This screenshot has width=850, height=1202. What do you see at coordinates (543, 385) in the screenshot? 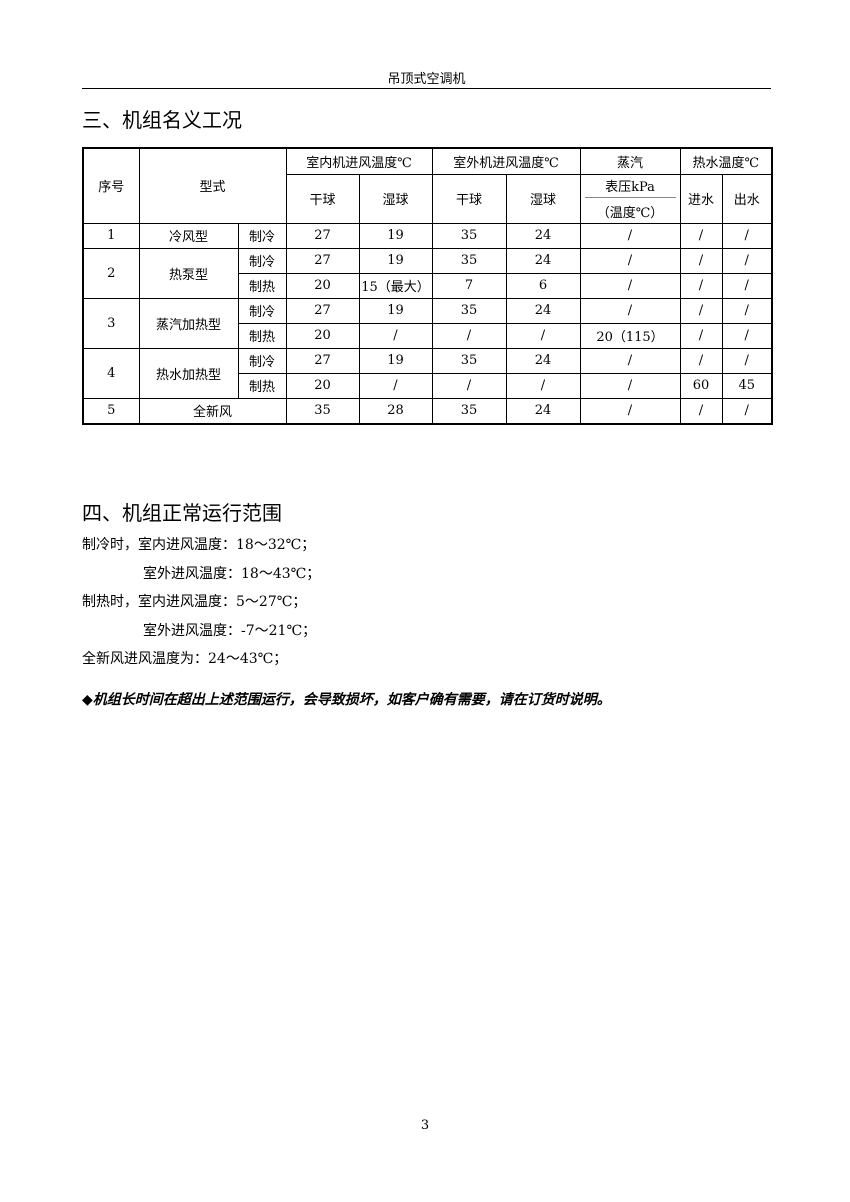
I see `cell-outdoor-wet: /` at bounding box center [543, 385].